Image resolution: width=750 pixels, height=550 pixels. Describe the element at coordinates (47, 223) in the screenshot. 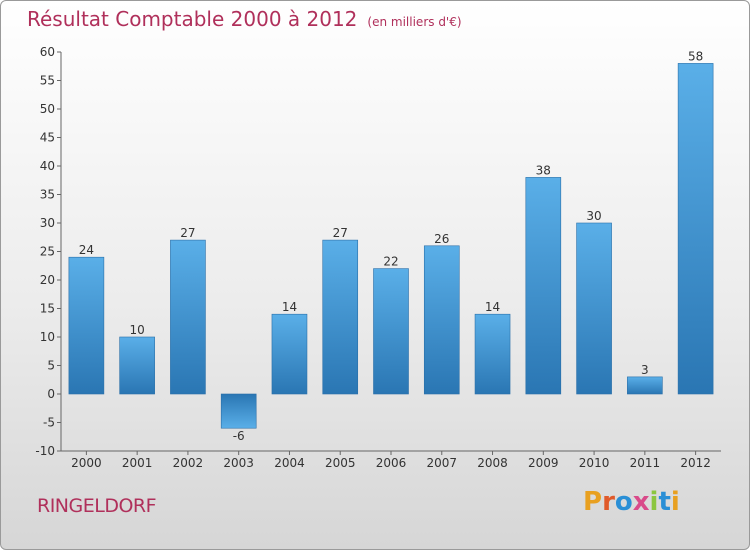

I see `y-tick-label: 30` at that location.